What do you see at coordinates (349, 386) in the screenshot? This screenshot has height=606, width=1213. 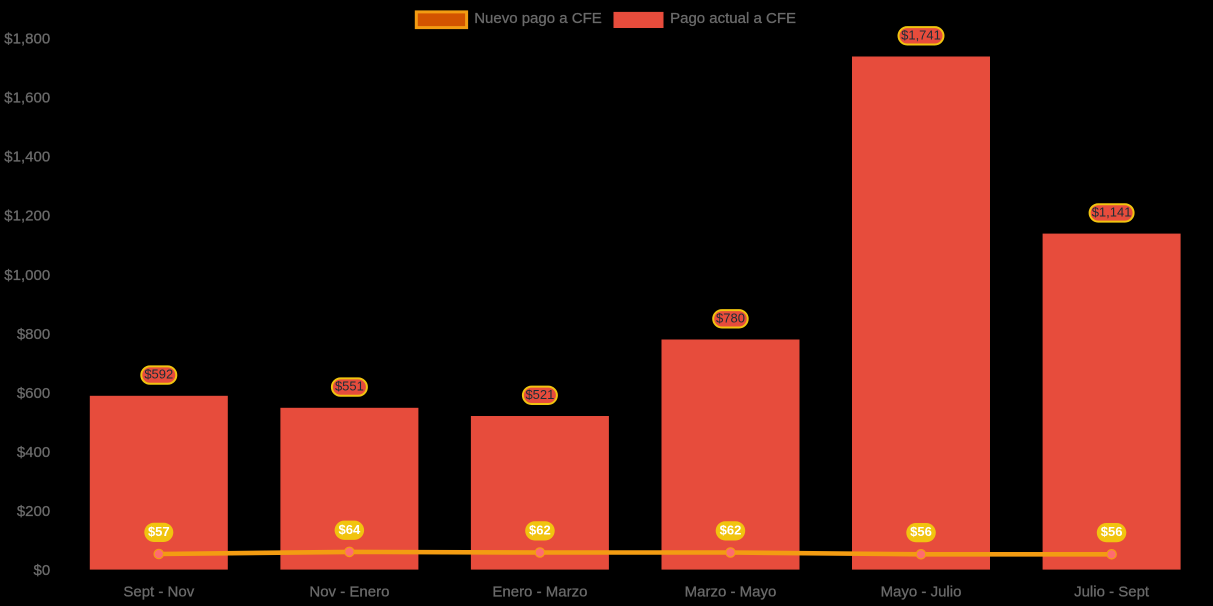 I see `svg-text: $551` at bounding box center [349, 386].